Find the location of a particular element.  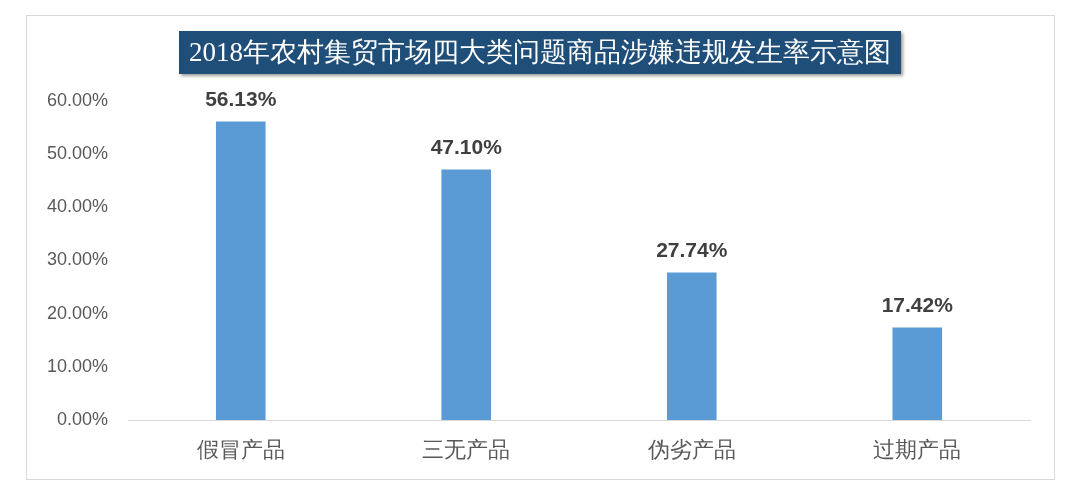

y-tick-label: 50.00% is located at coordinates (77, 153).